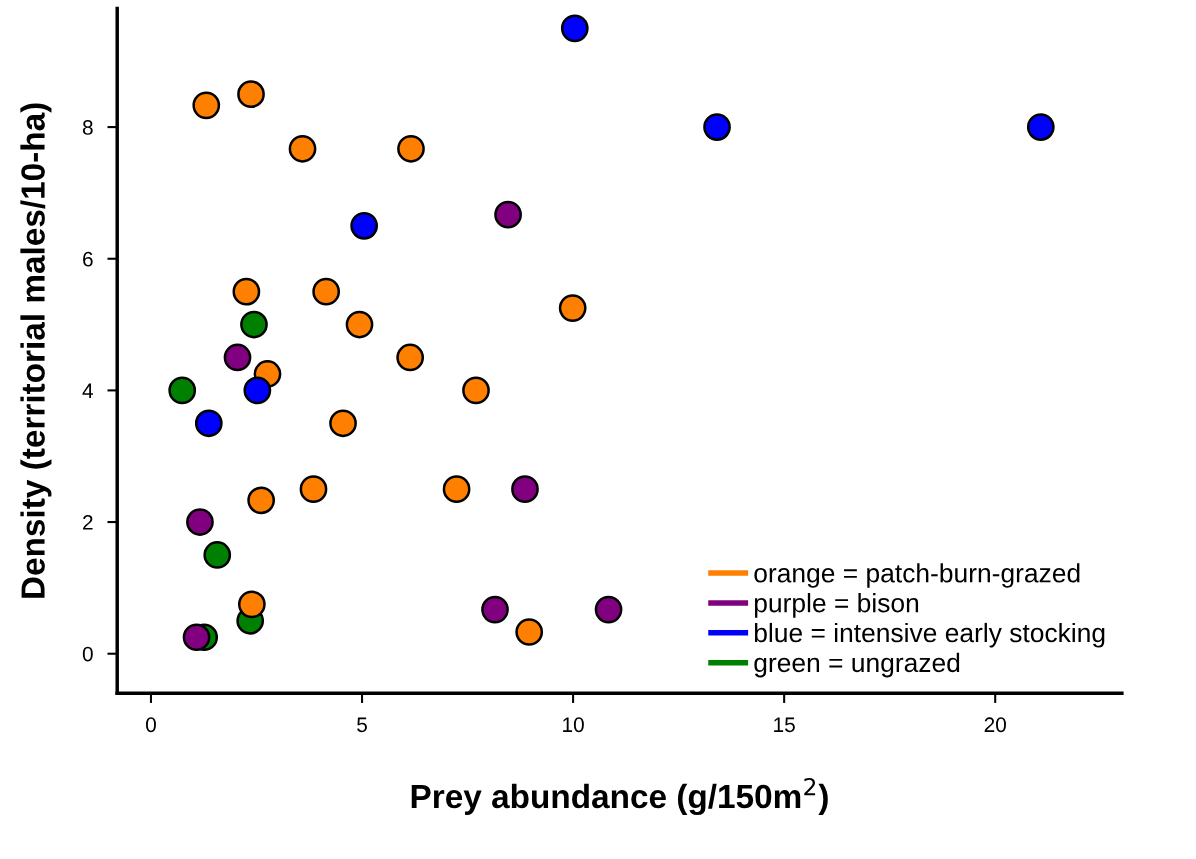  Describe the element at coordinates (836, 605) in the screenshot. I see `legend-label: purple = bison` at that location.